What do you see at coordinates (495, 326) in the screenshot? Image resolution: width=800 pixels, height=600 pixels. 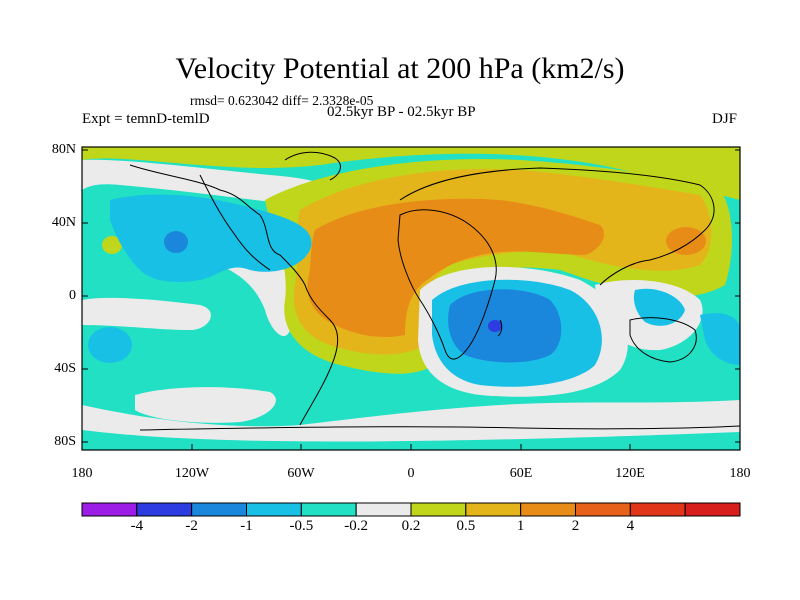 I see `contour-fill-darkblue-indian` at bounding box center [495, 326].